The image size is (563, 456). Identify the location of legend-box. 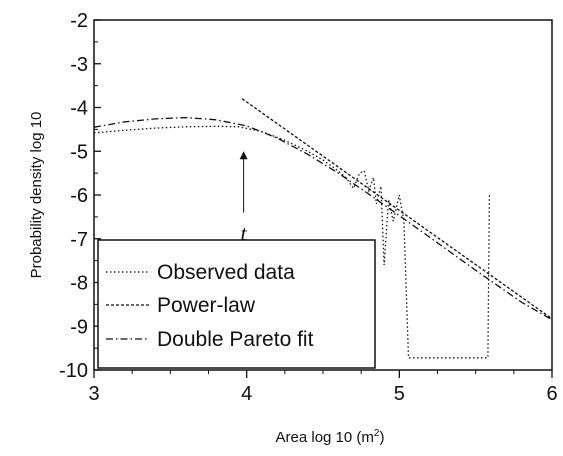
(236, 304).